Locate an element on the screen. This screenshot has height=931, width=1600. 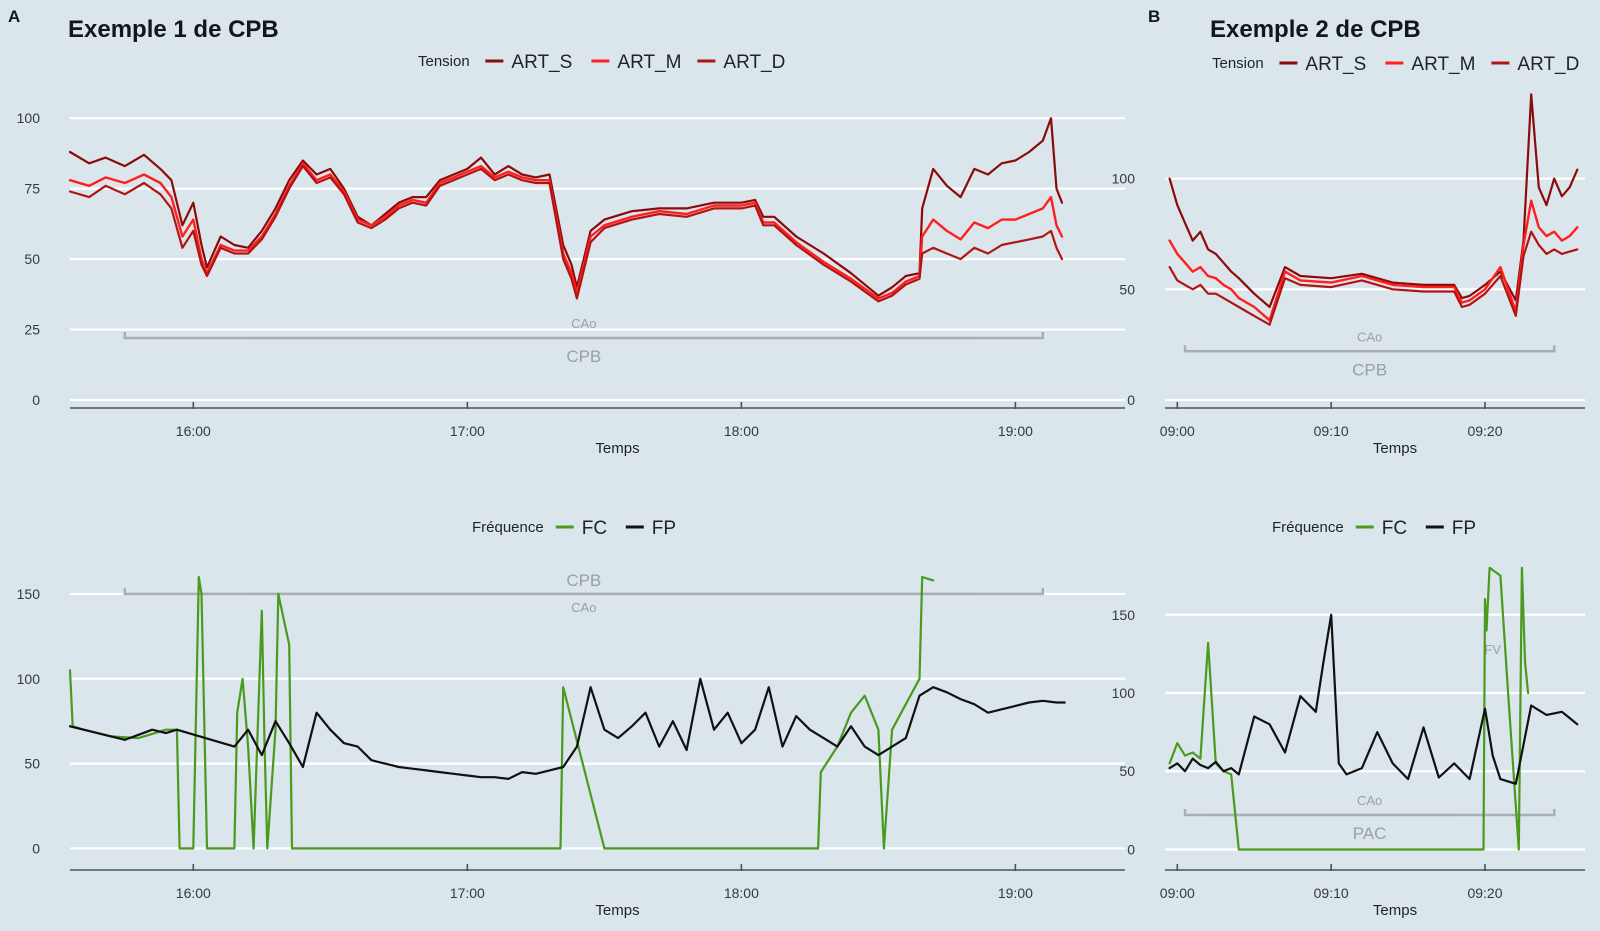
y-tick-label: 25 is located at coordinates (32, 330).